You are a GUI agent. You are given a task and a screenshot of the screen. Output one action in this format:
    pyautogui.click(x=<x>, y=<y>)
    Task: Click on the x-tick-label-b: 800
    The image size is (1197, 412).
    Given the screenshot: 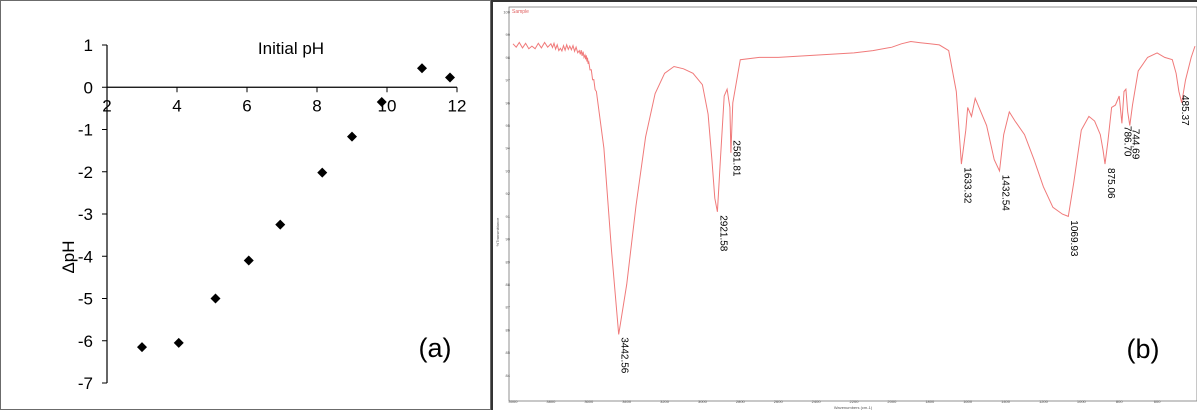 What is the action you would take?
    pyautogui.click(x=1119, y=401)
    